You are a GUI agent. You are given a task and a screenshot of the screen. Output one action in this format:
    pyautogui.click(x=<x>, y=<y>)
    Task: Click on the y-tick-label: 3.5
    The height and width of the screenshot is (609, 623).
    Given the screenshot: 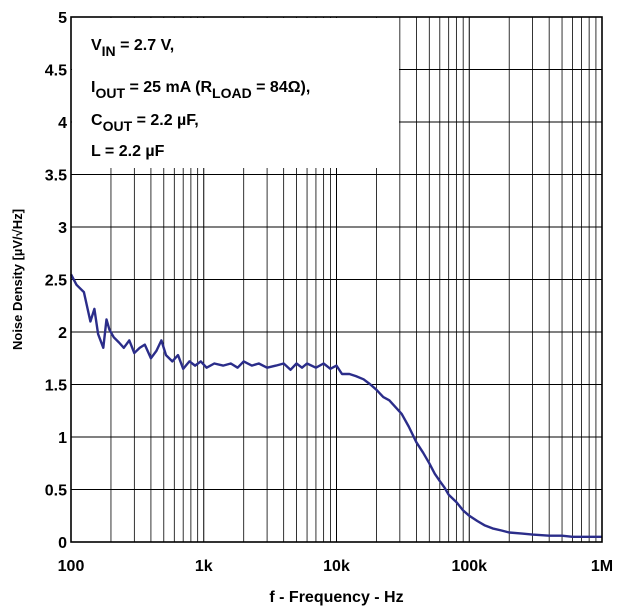 What is the action you would take?
    pyautogui.click(x=56, y=176)
    